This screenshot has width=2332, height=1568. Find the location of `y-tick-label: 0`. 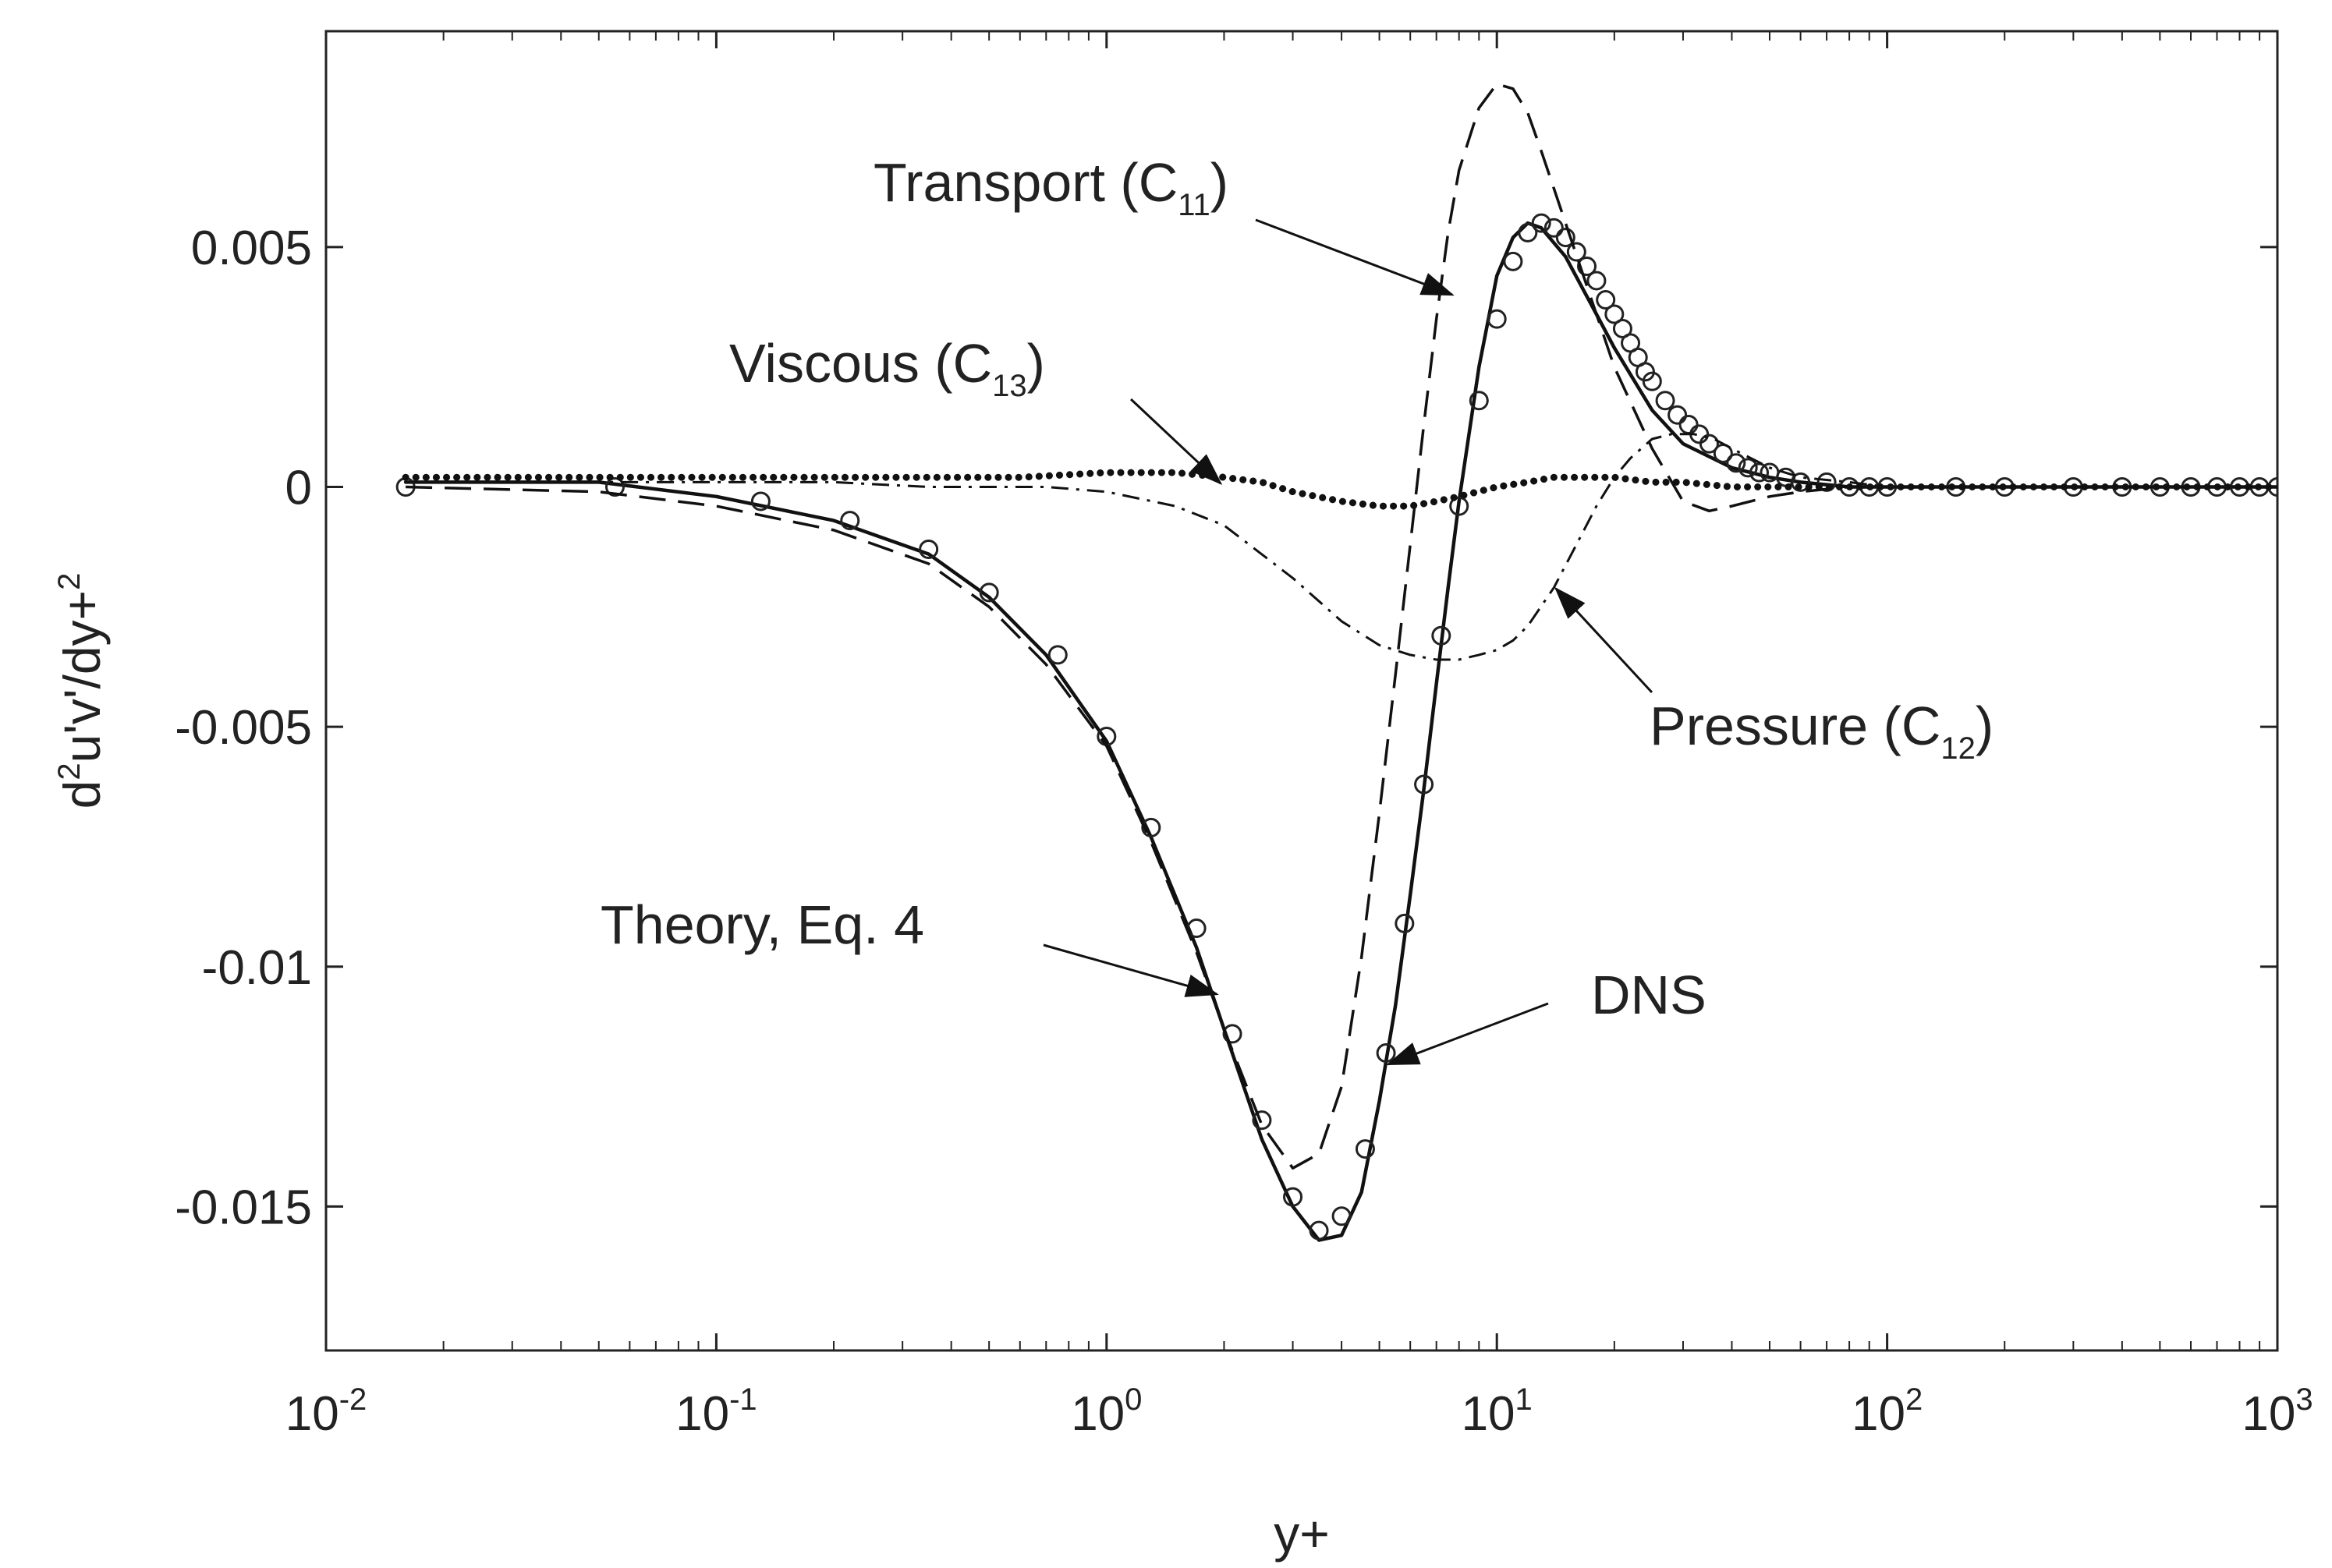

y-tick-label: 0 is located at coordinates (298, 488).